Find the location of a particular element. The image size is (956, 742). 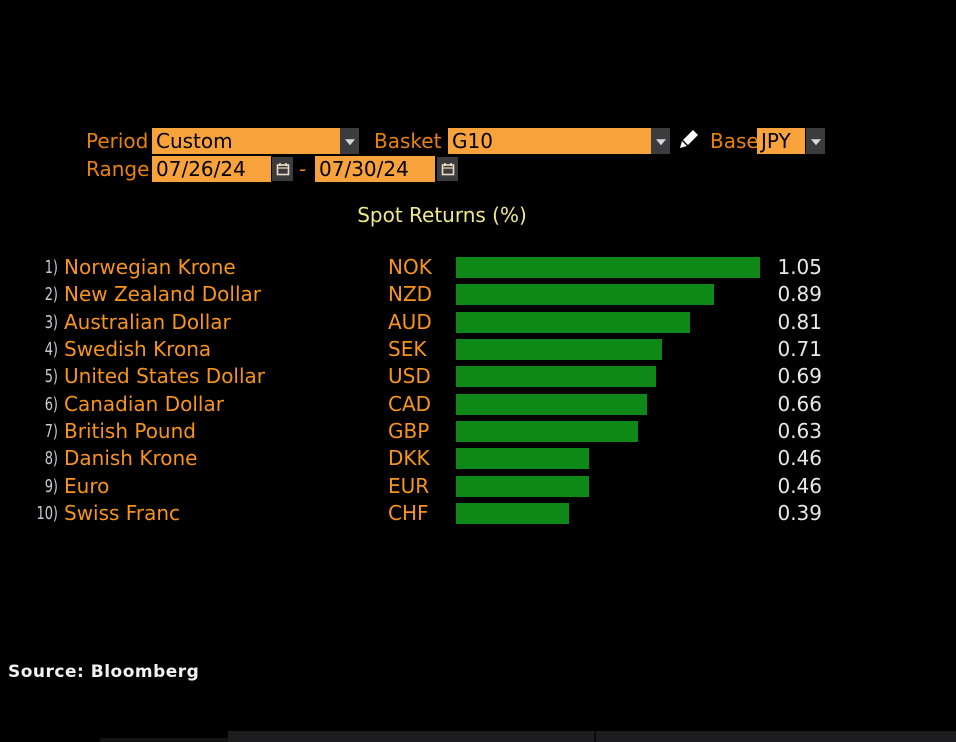

currency-code-label: NOK is located at coordinates (410, 267).